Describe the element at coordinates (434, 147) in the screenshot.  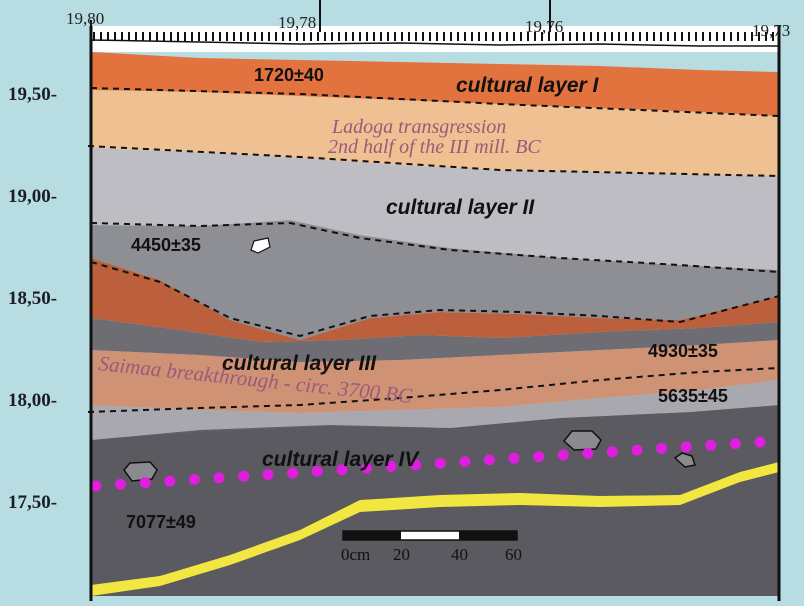
I see `label-ladoga-line2: 2nd half of the III mill. BC` at that location.